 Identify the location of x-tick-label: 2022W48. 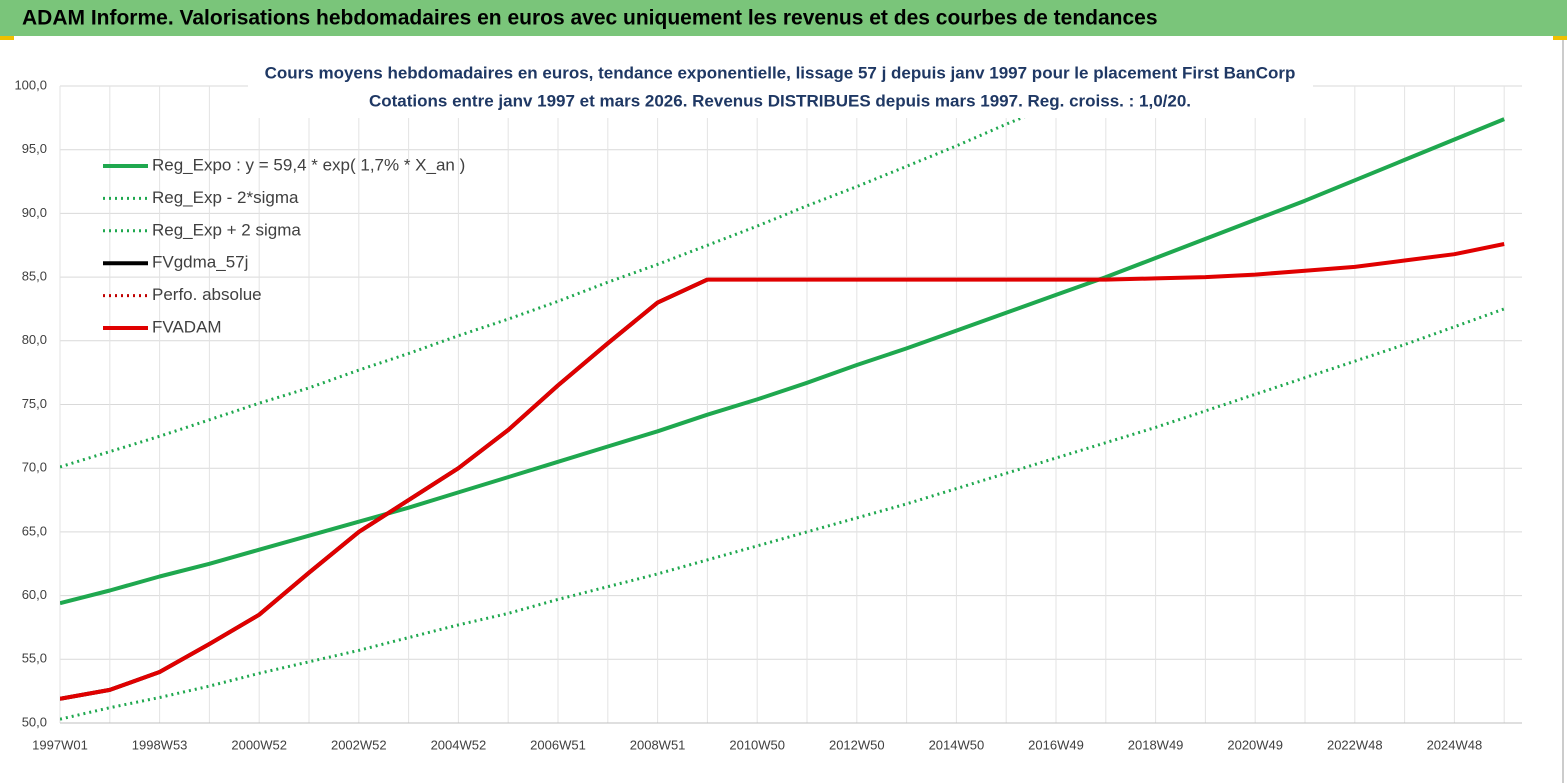
(1355, 744).